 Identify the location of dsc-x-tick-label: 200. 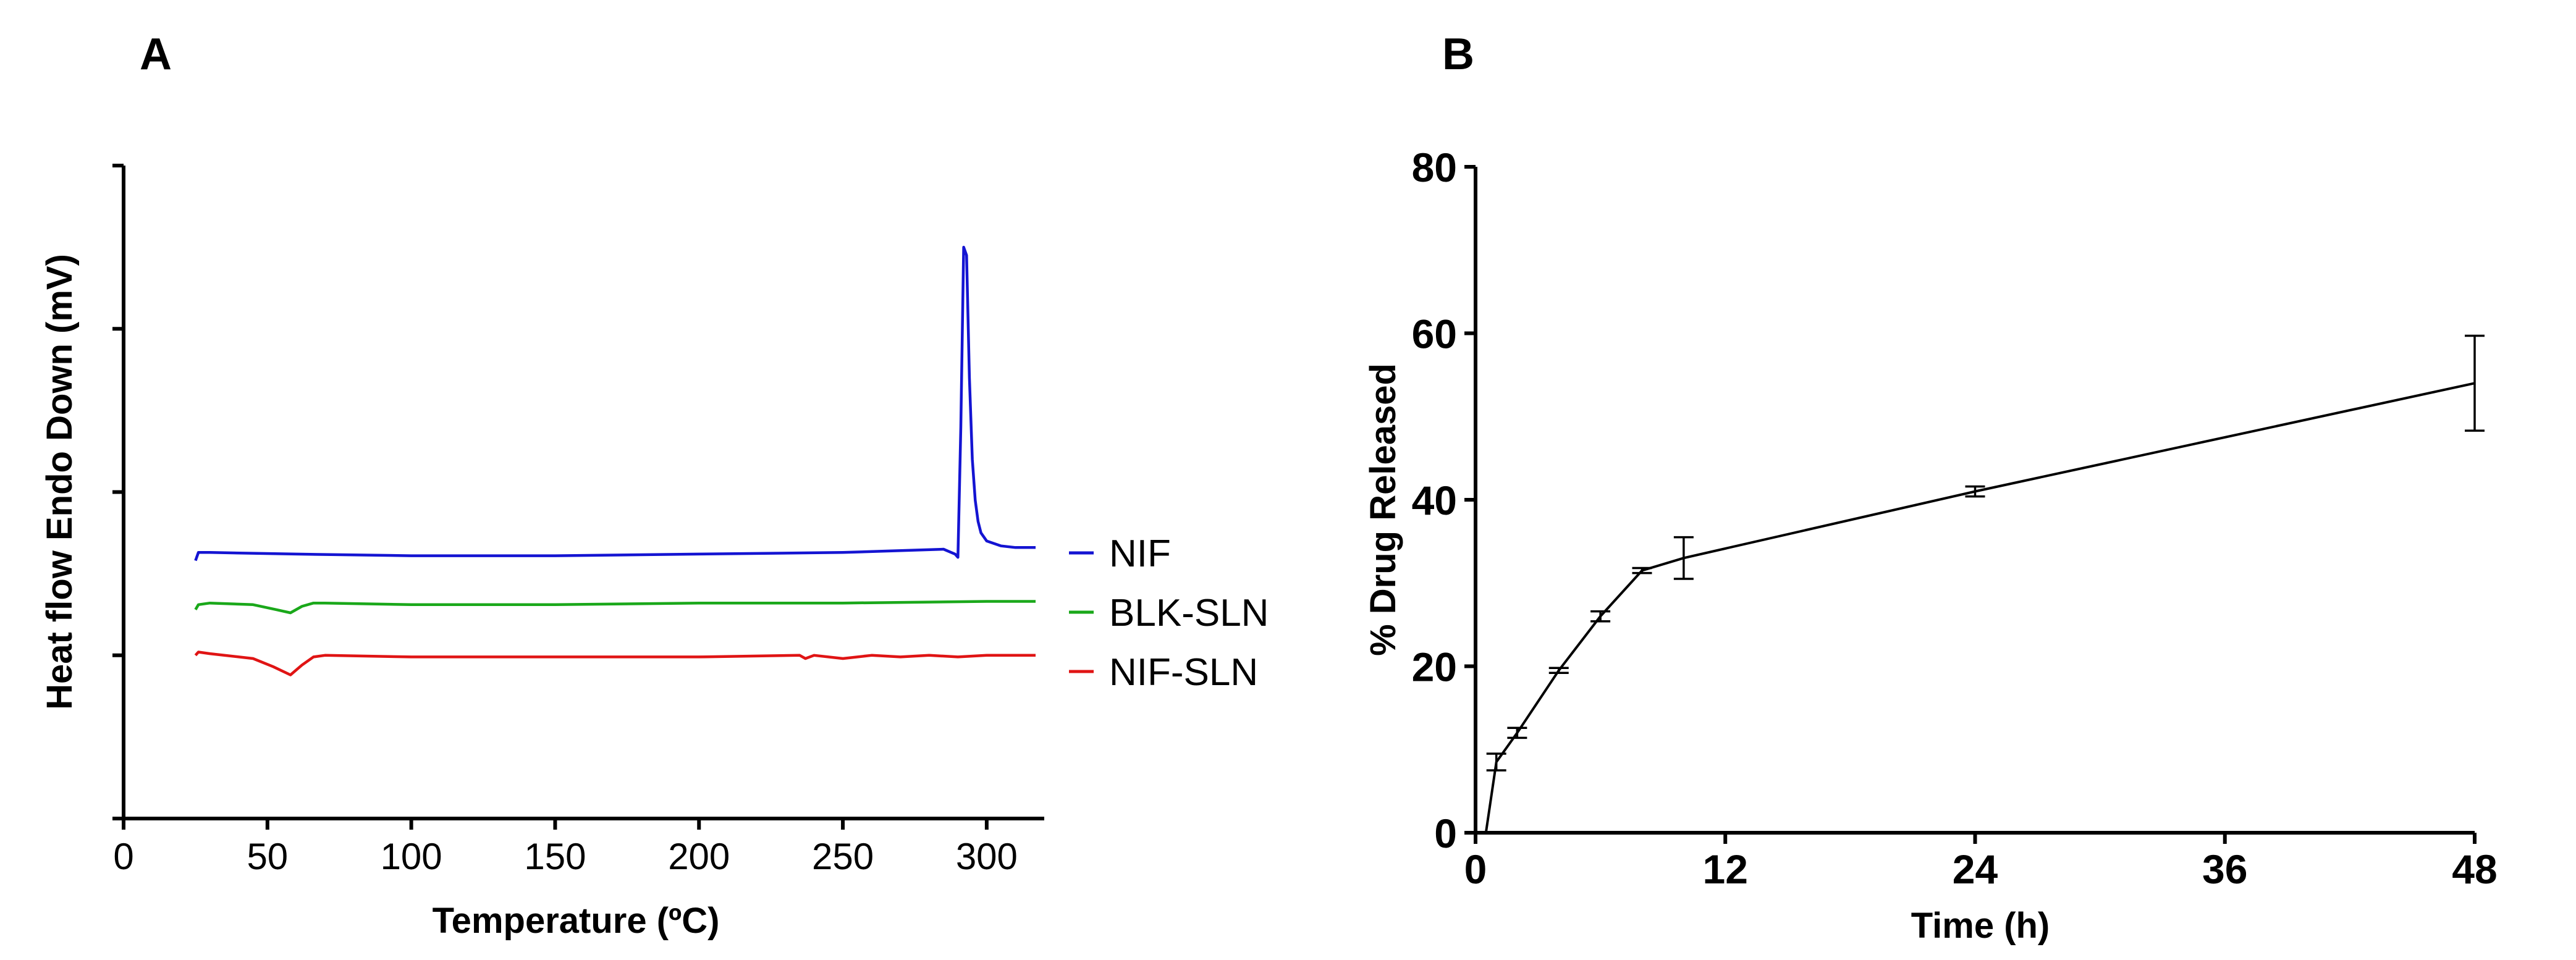
(699, 856).